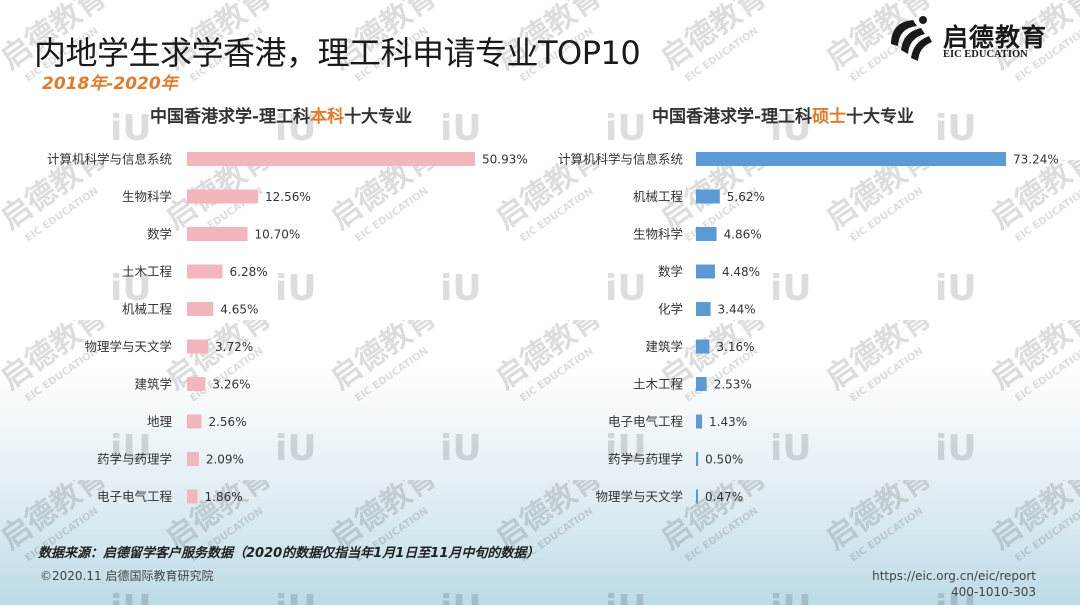 The image size is (1080, 605). Describe the element at coordinates (231, 385) in the screenshot. I see `data-label: 3.26%` at that location.